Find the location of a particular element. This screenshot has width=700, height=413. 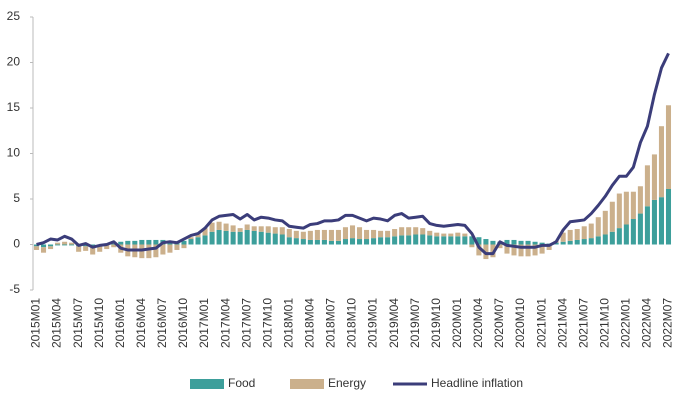

x-tick-label: 2016M01 is located at coordinates (120, 323).